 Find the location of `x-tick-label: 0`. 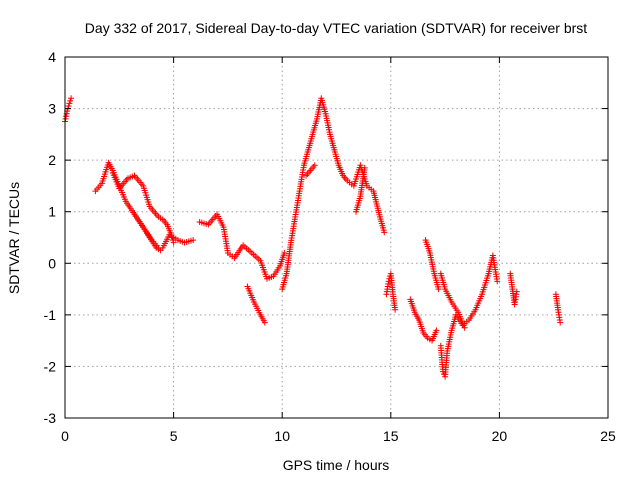

x-tick-label: 0 is located at coordinates (65, 436).